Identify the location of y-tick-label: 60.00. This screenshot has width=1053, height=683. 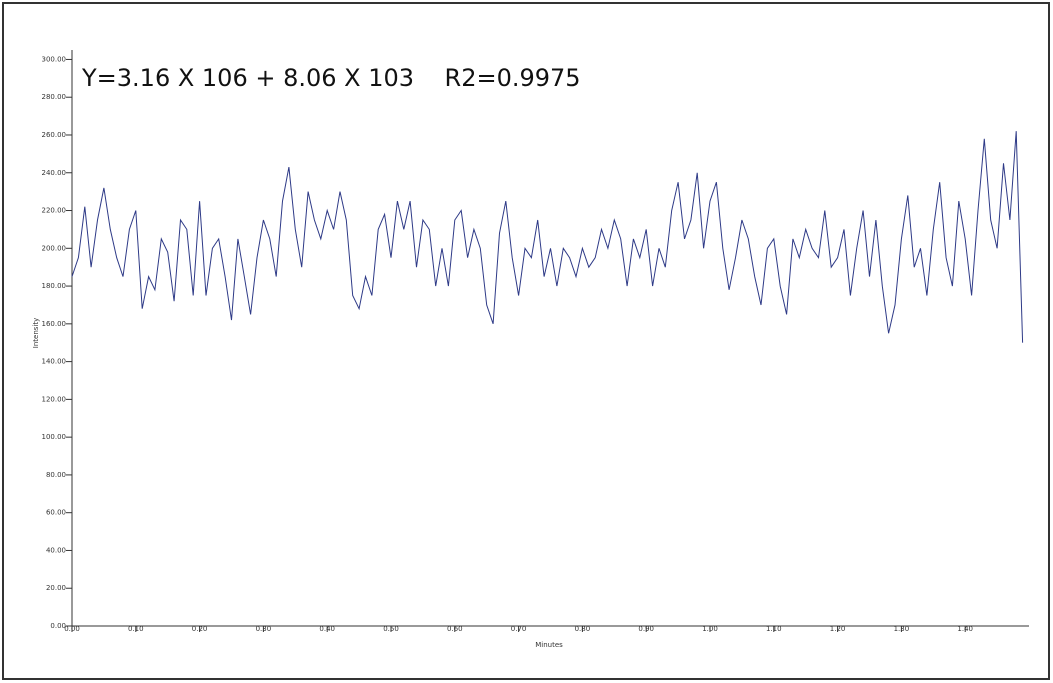
(56, 513).